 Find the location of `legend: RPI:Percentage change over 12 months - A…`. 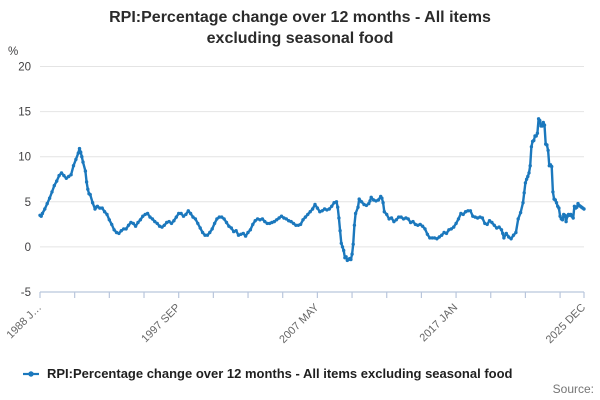

legend: RPI:Percentage change over 12 months - A… is located at coordinates (267, 373).